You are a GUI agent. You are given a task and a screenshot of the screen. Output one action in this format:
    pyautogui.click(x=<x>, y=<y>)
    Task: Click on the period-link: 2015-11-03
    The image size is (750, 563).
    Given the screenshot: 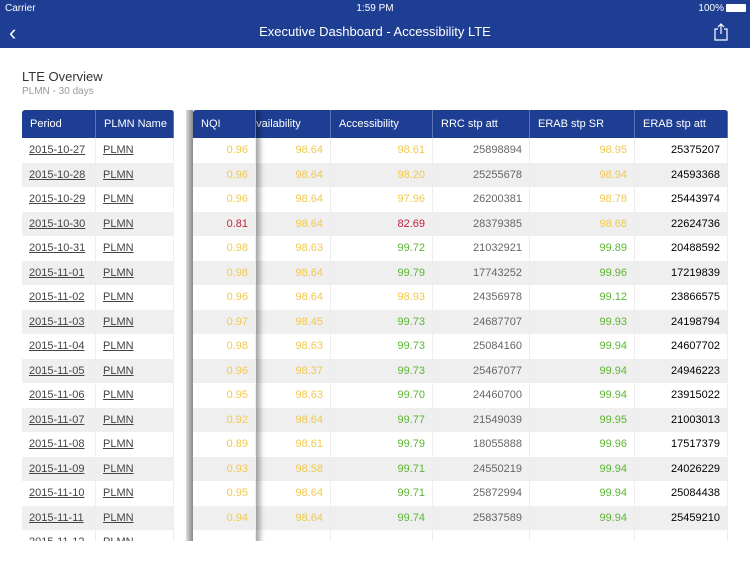 What is the action you would take?
    pyautogui.click(x=59, y=321)
    